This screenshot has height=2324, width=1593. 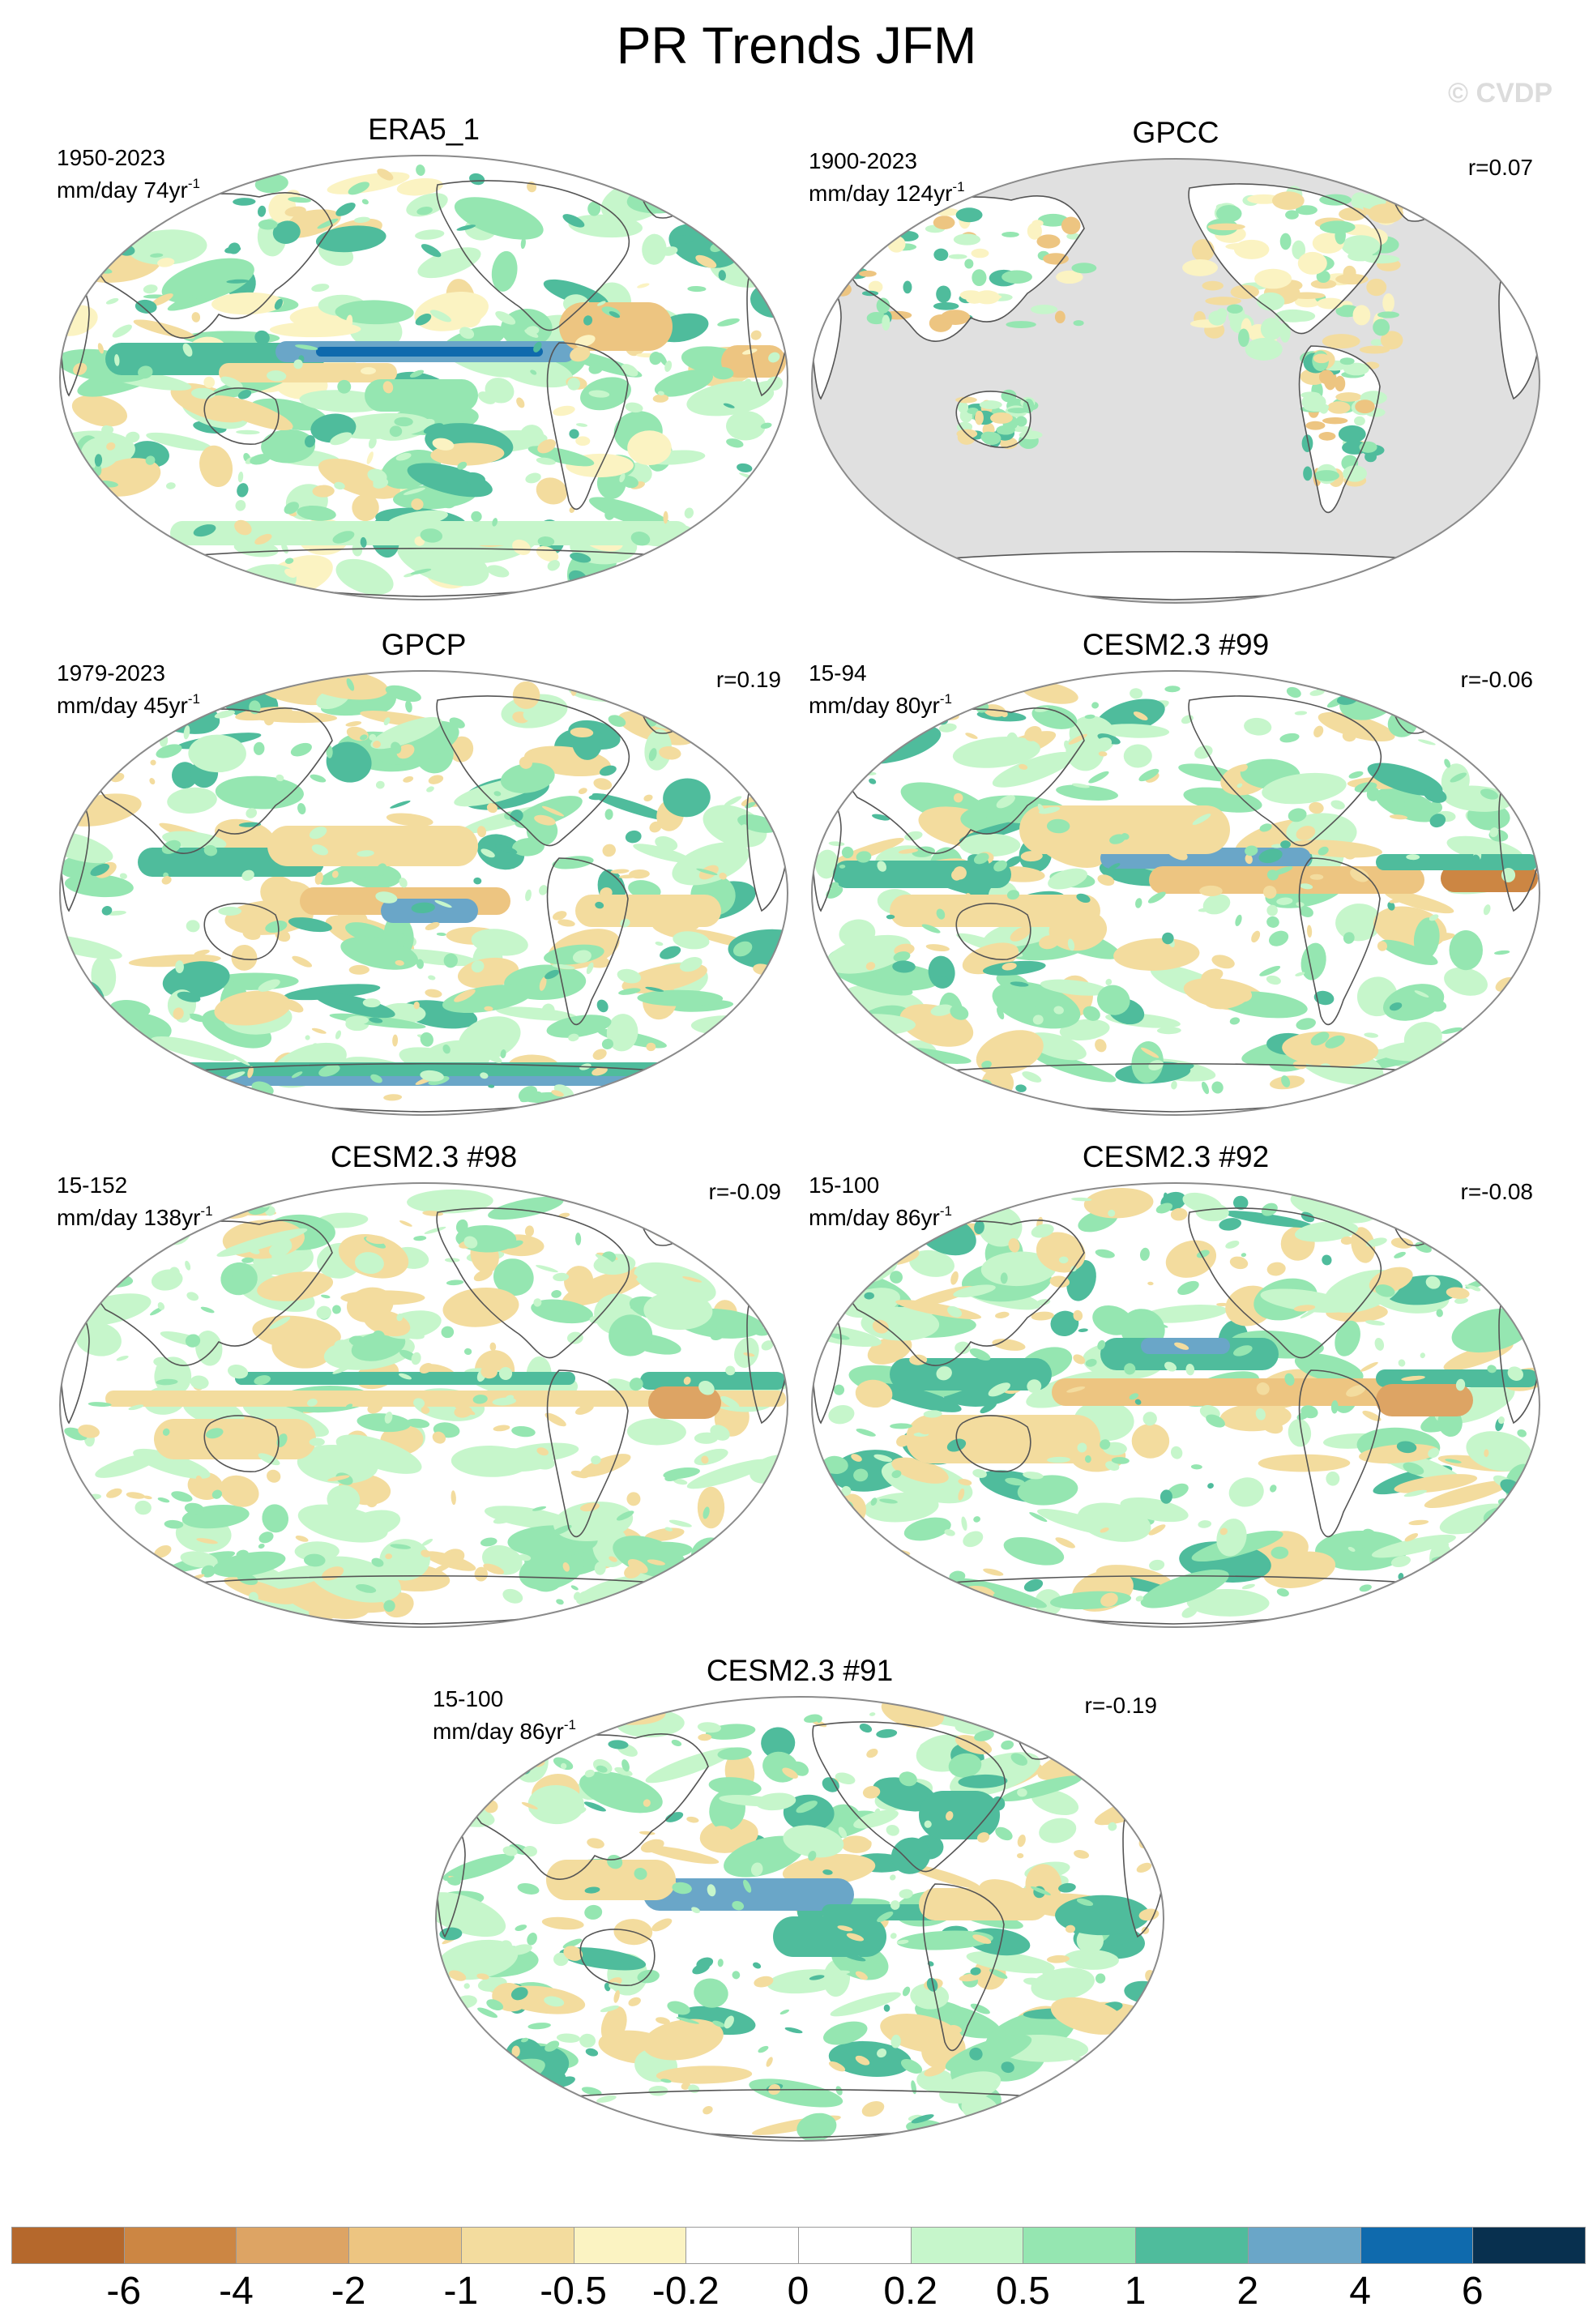 What do you see at coordinates (1500, 167) in the screenshot?
I see `panel-correlation: r=0.07` at bounding box center [1500, 167].